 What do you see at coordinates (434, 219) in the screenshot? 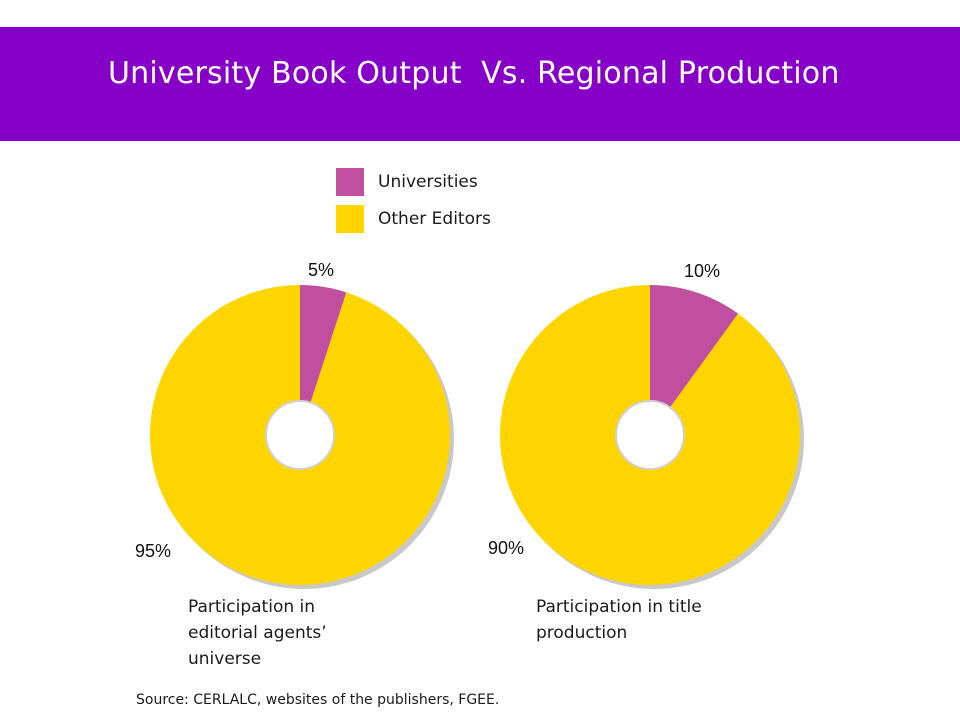
I see `legend-label-other-editors: Other Editors` at bounding box center [434, 219].